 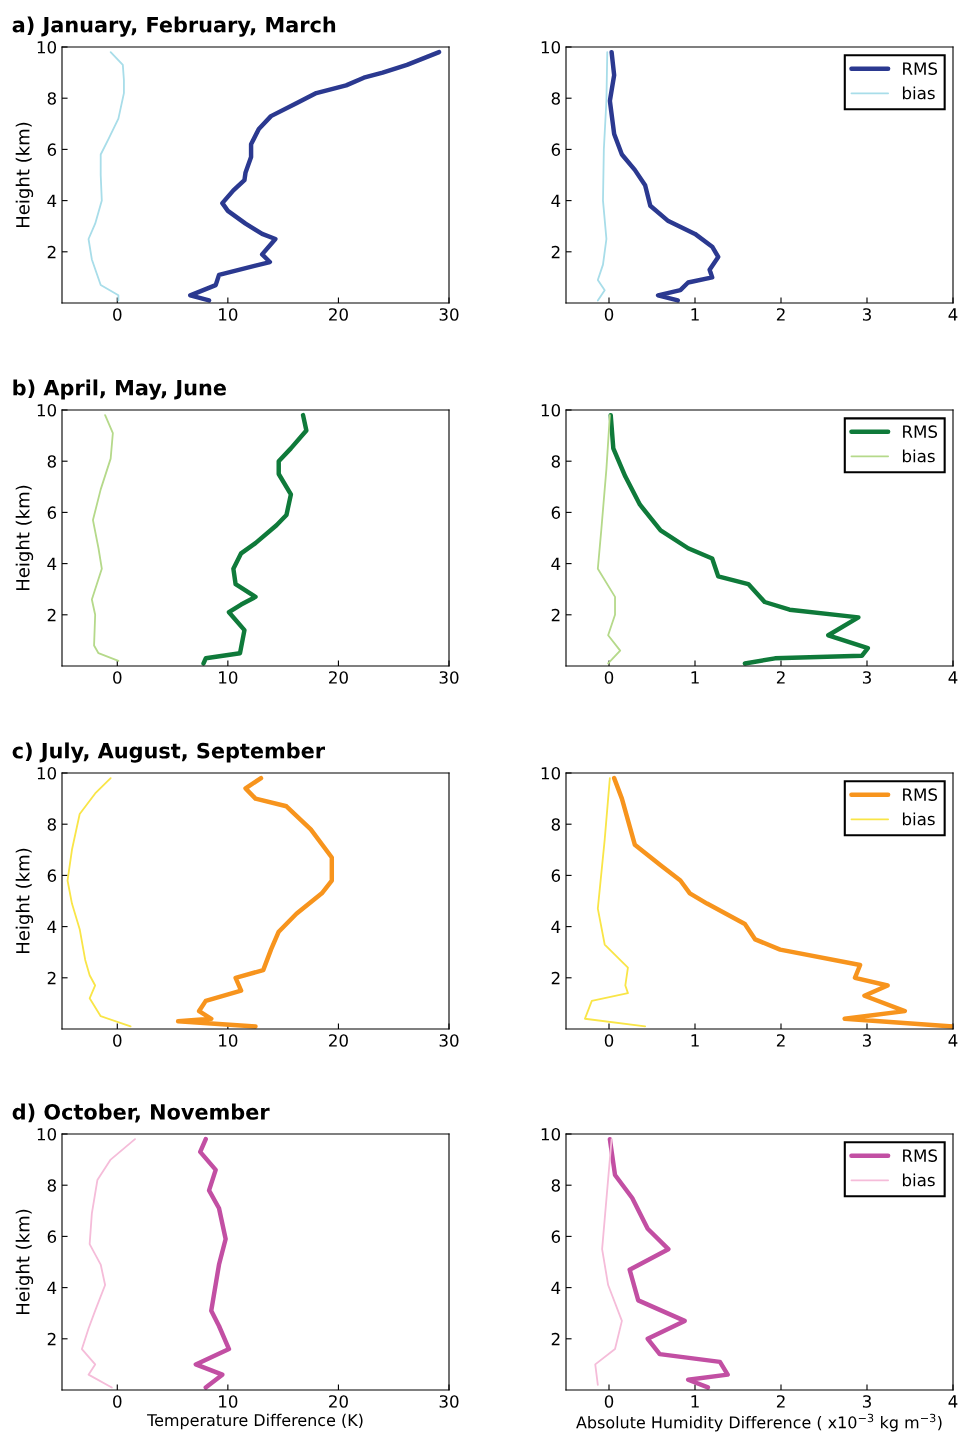 I want to click on chart-title: a) January, February, March, so click(x=174, y=26).